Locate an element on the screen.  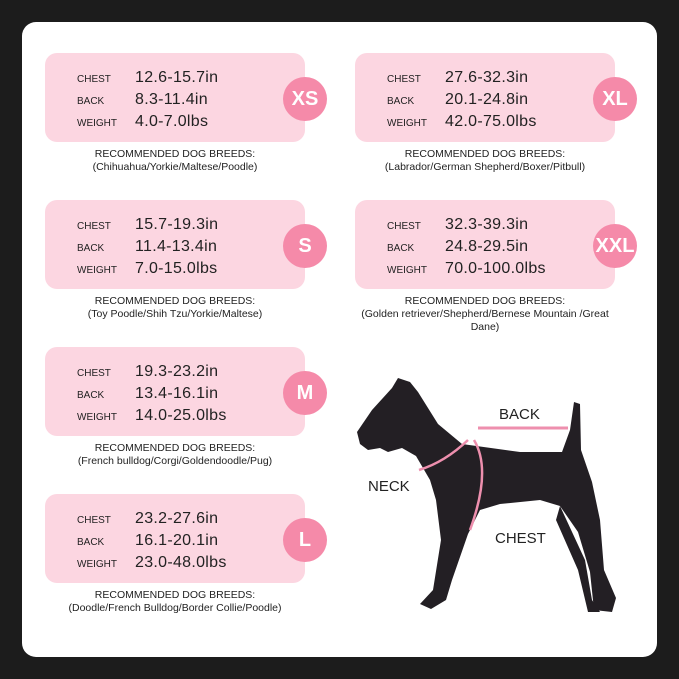
back-value: 20.1-24.8in is located at coordinates (487, 99).